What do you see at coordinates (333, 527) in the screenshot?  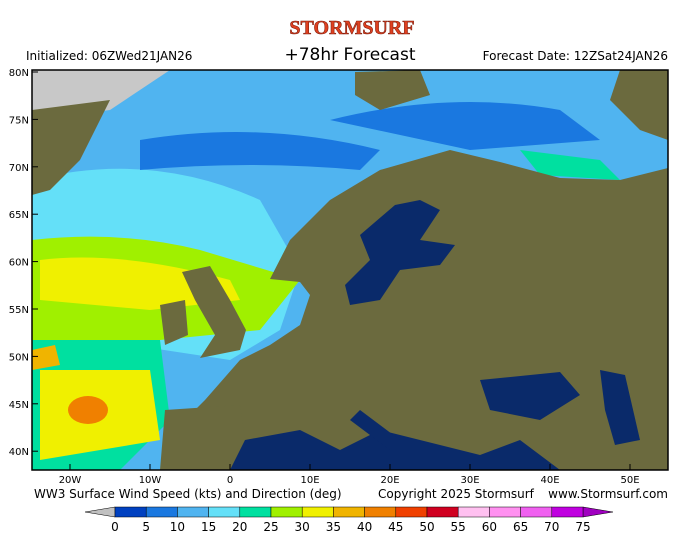 I see `colorbar-label: 35` at bounding box center [333, 527].